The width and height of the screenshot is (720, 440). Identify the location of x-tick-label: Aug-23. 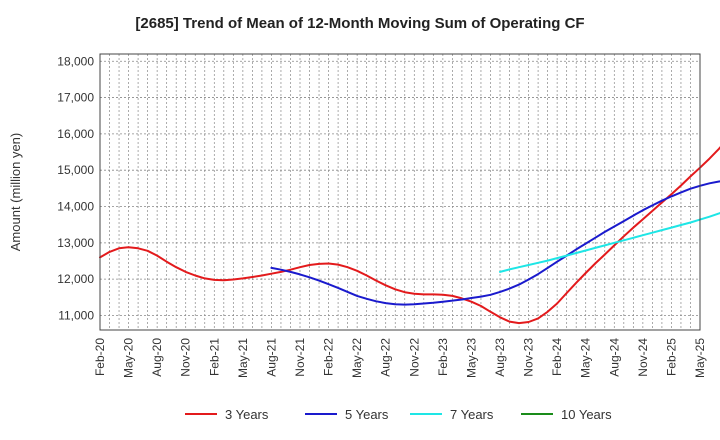
(500, 357).